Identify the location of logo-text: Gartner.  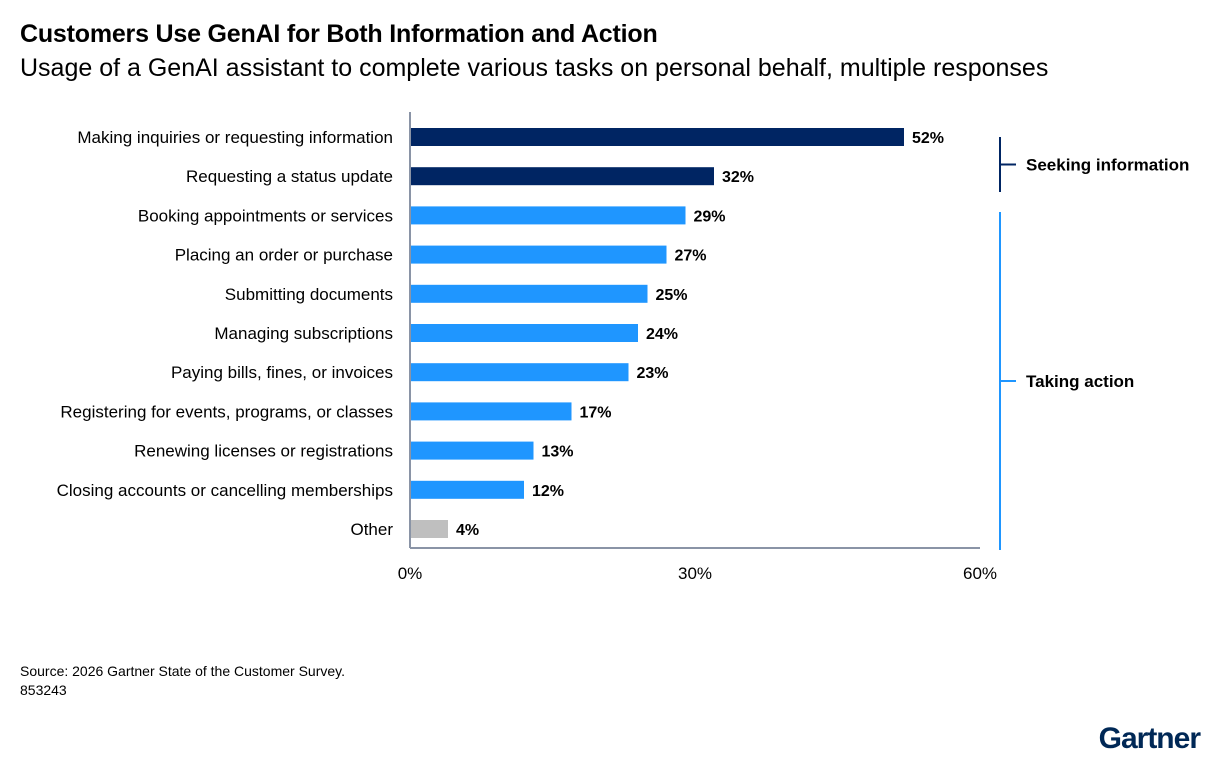
(1149, 738).